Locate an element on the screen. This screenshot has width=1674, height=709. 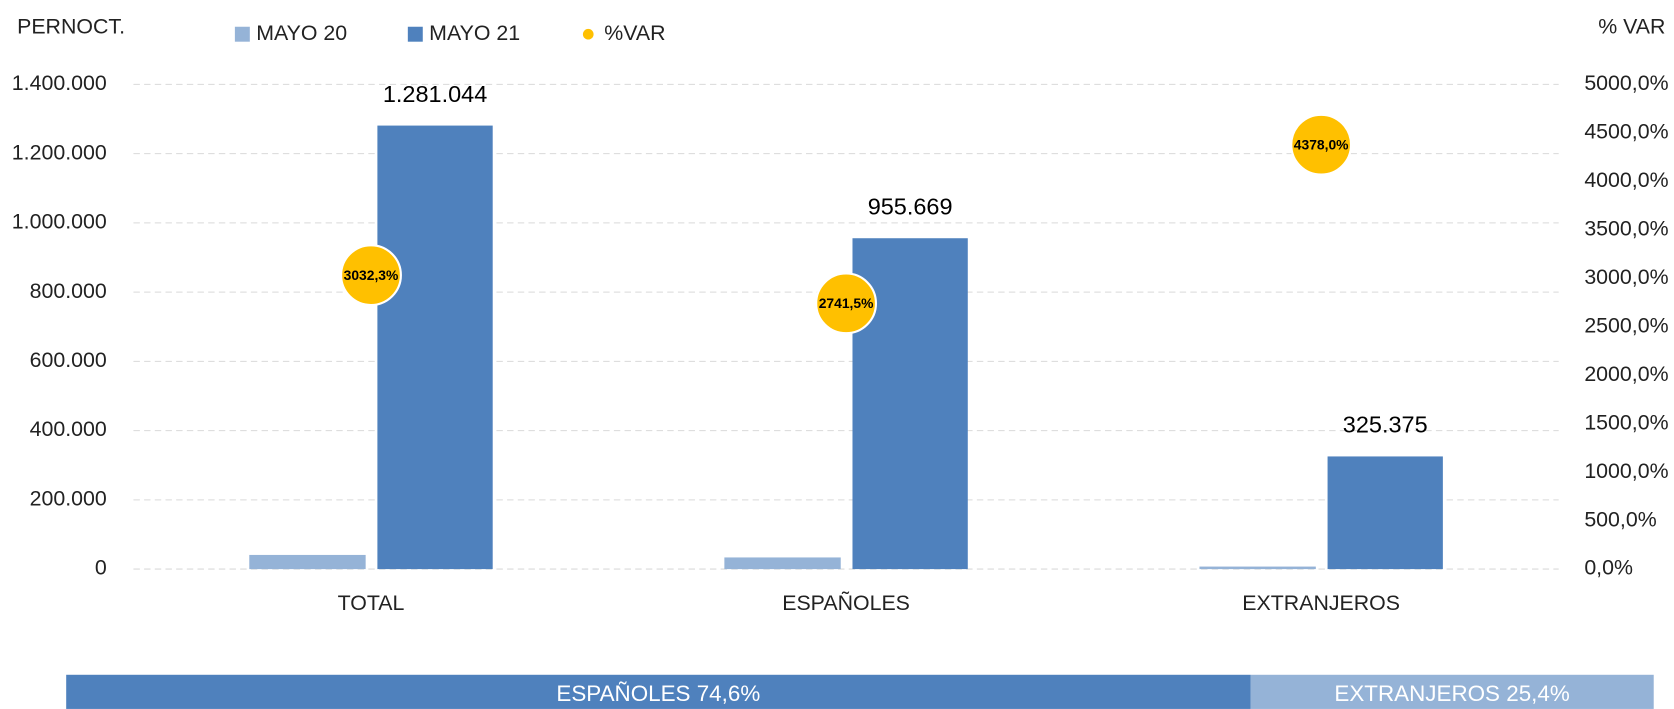
data-label: 1.281.044 is located at coordinates (435, 94).